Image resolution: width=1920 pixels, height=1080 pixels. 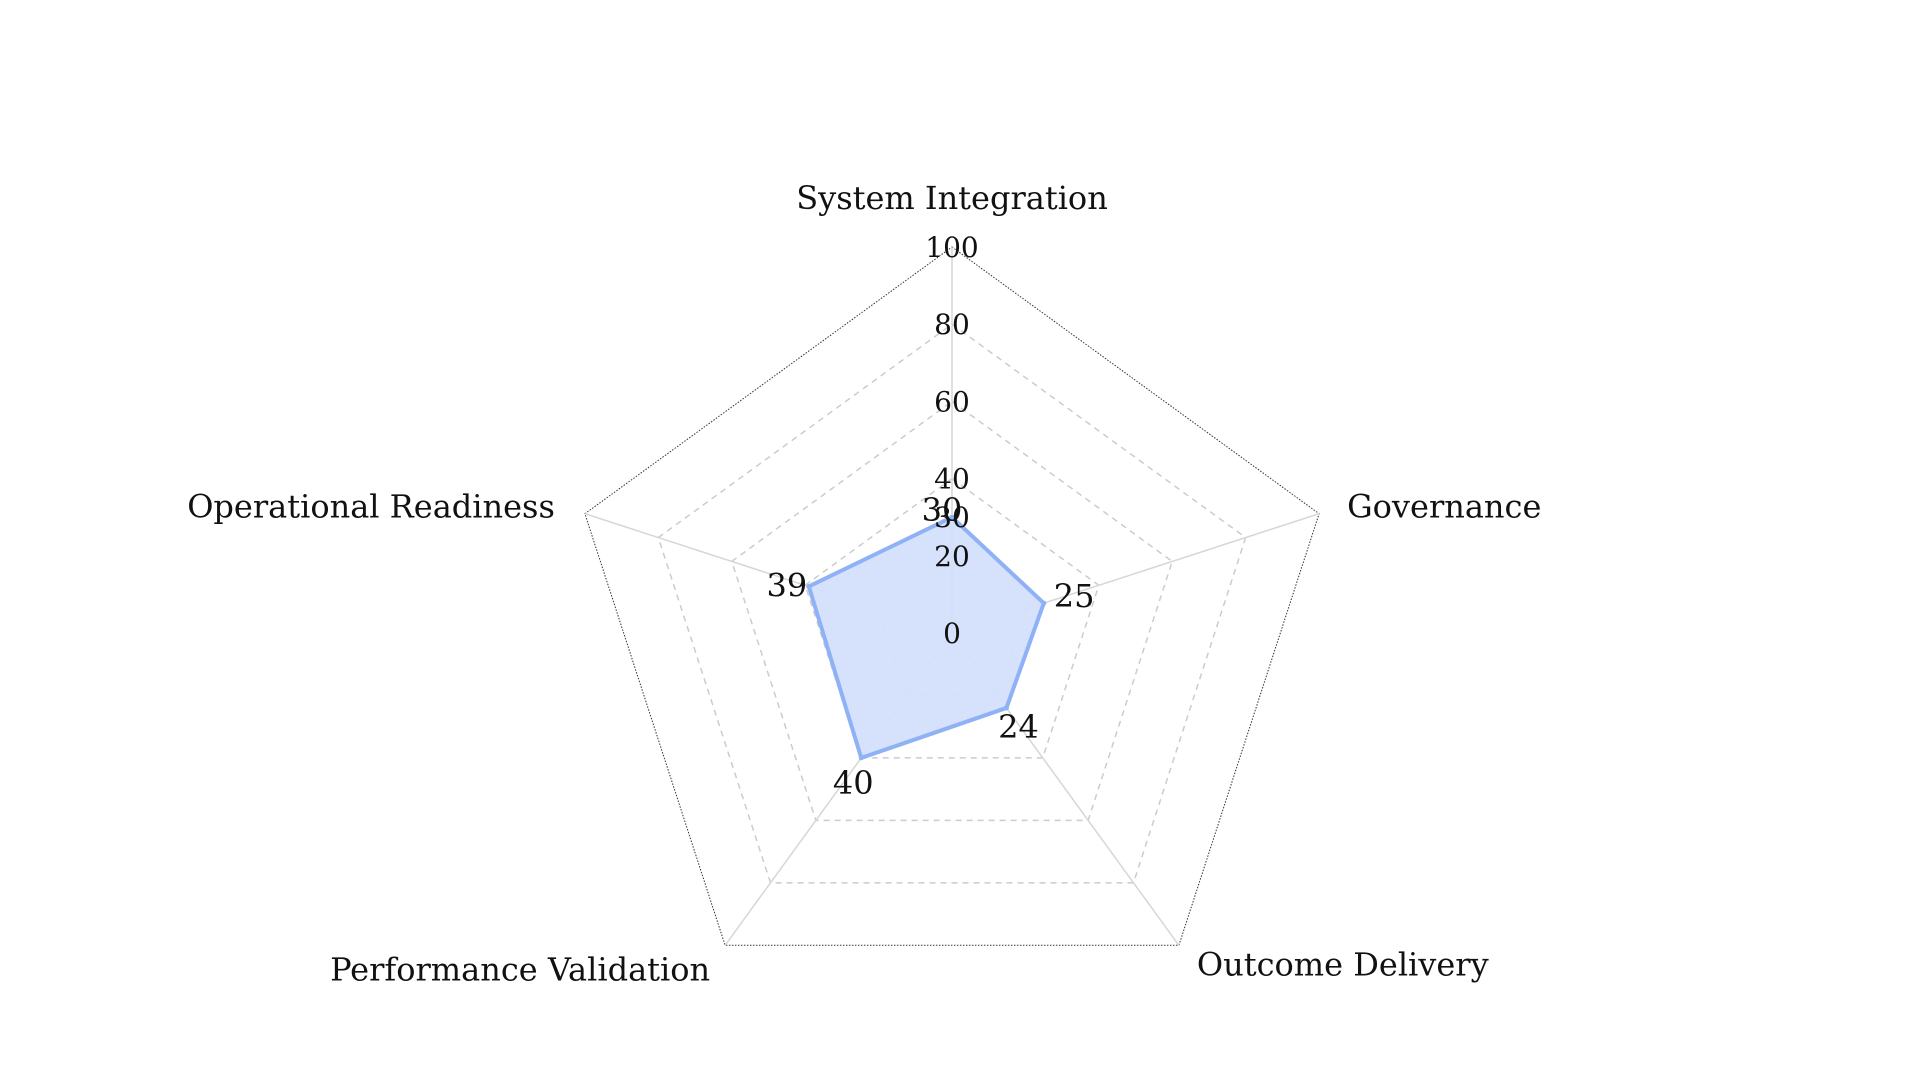 What do you see at coordinates (861, 758) in the screenshot?
I see `data-point-performance-validation` at bounding box center [861, 758].